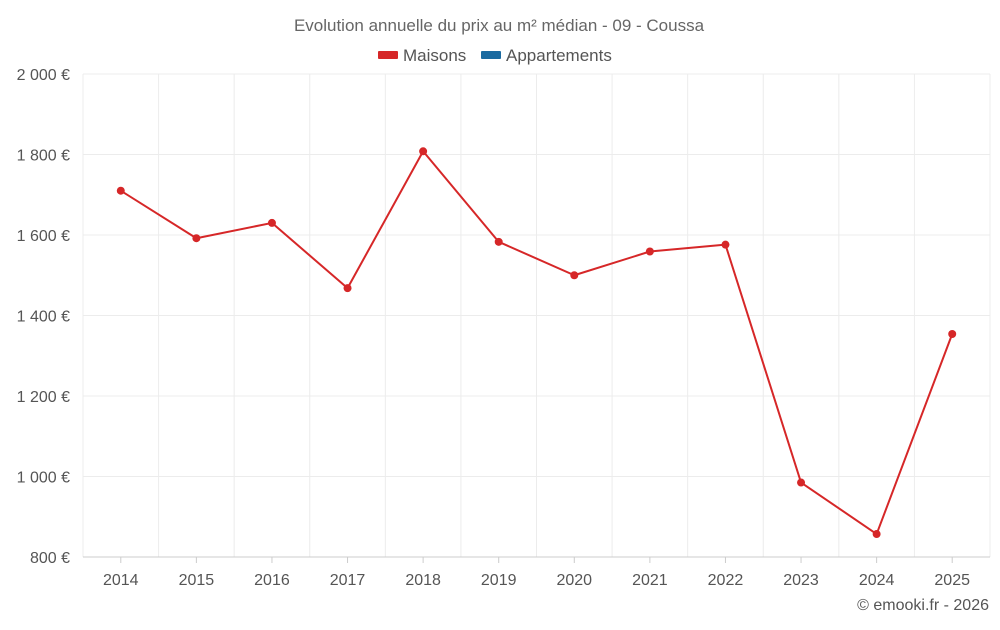 The width and height of the screenshot is (1000, 630). What do you see at coordinates (197, 580) in the screenshot?
I see `x-tick-label: 2015` at bounding box center [197, 580].